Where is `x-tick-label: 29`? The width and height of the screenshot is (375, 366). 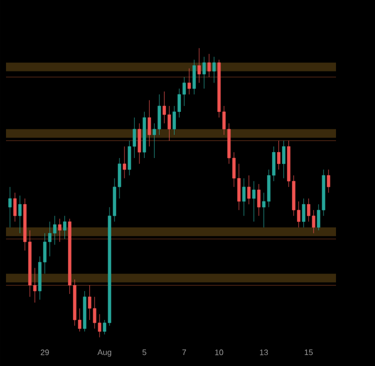
x-tick-label: 29 is located at coordinates (44, 353).